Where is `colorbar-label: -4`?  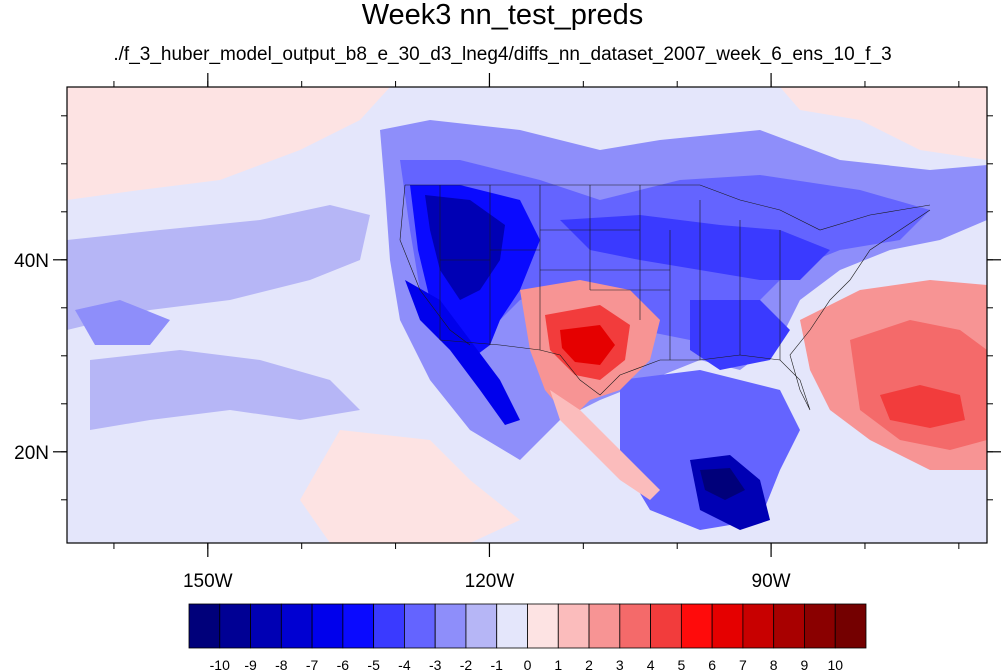 colorbar-label: -4 is located at coordinates (404, 664).